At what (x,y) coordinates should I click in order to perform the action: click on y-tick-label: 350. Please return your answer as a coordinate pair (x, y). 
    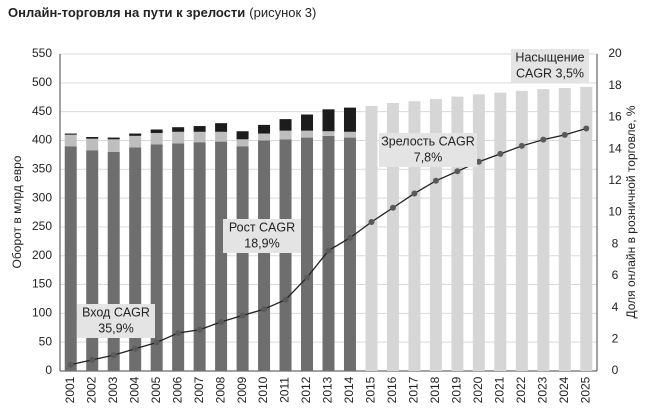
    Looking at the image, I should click on (42, 168).